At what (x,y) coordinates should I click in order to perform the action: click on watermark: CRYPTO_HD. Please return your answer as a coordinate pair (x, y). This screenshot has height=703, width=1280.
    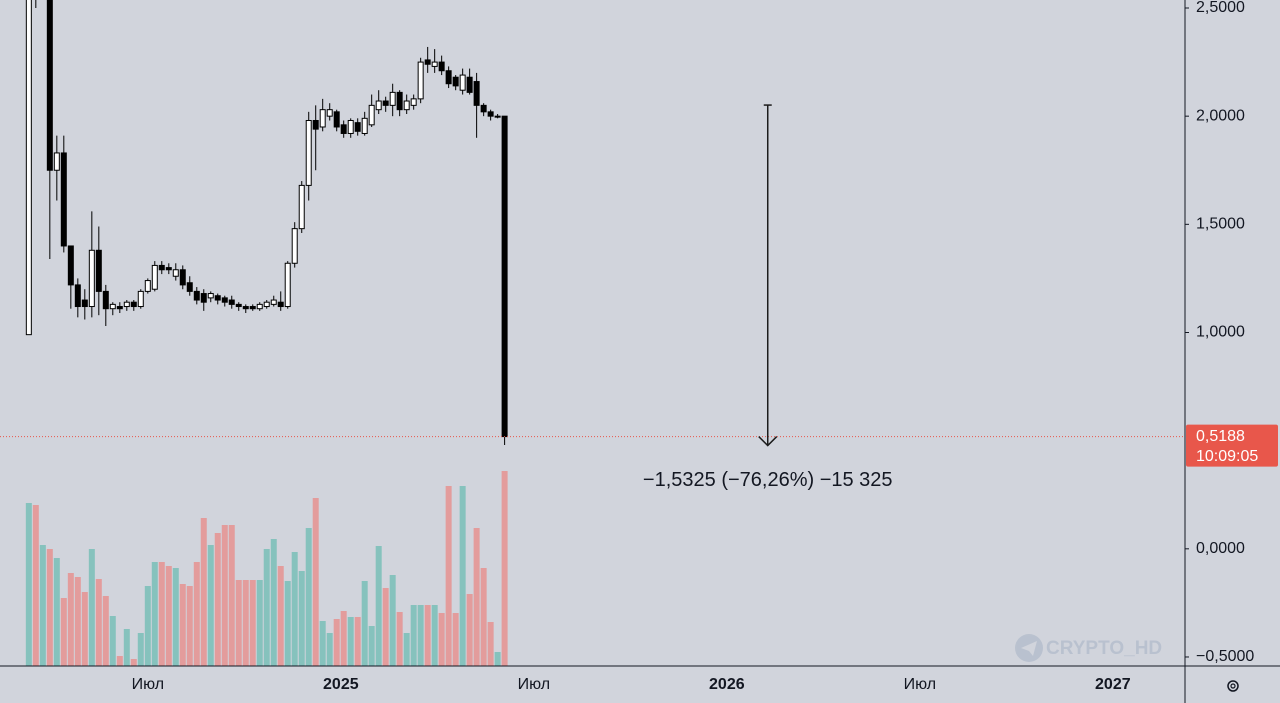
    Looking at the image, I should click on (1088, 648).